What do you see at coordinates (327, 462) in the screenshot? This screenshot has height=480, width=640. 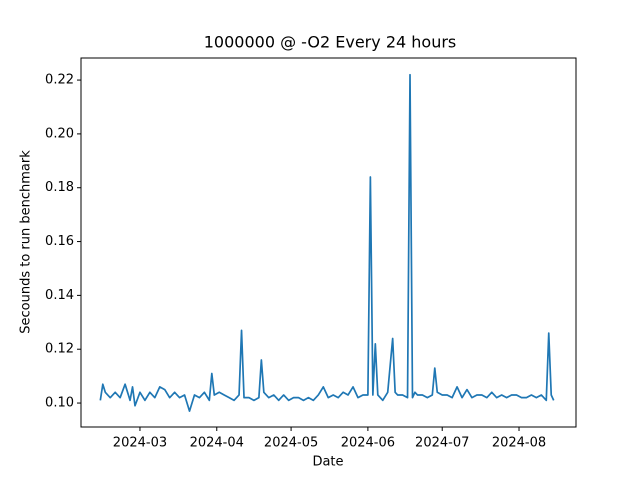 I see `x-axis-label: Date` at bounding box center [327, 462].